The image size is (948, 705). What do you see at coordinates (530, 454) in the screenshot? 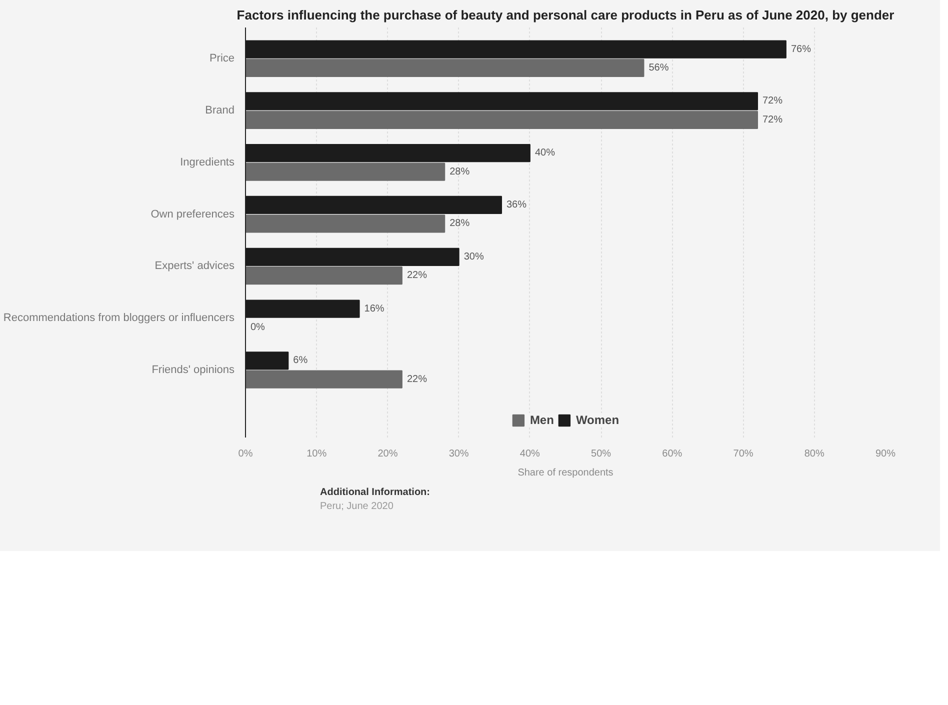
I see `x-tick-label: 40%` at bounding box center [530, 454].